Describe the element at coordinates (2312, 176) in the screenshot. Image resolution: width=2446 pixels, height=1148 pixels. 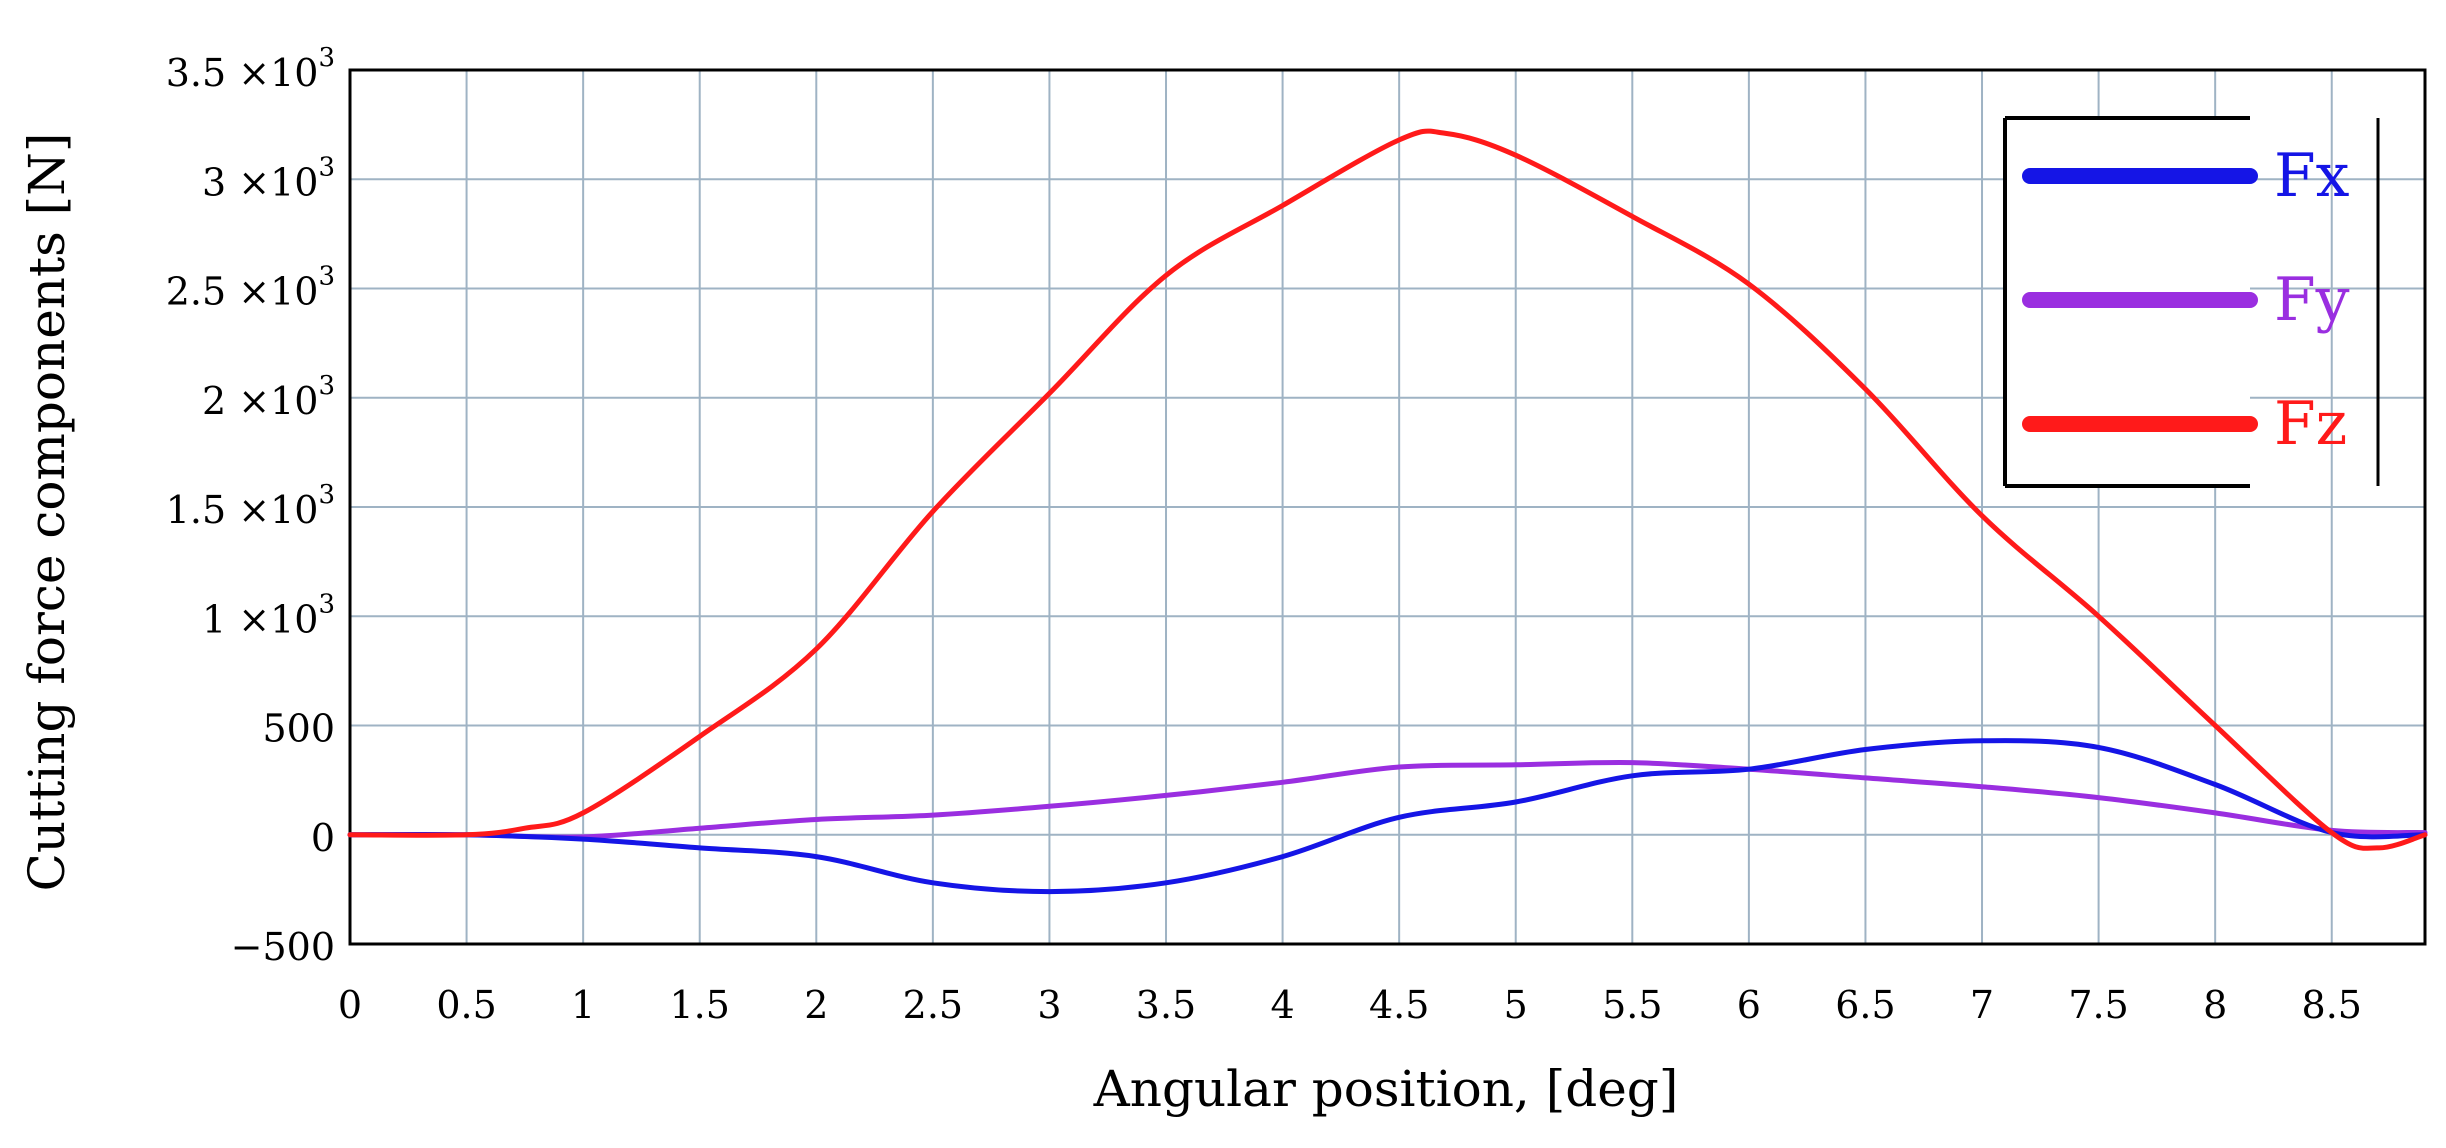
I see `legend-label-fx: Fx` at that location.